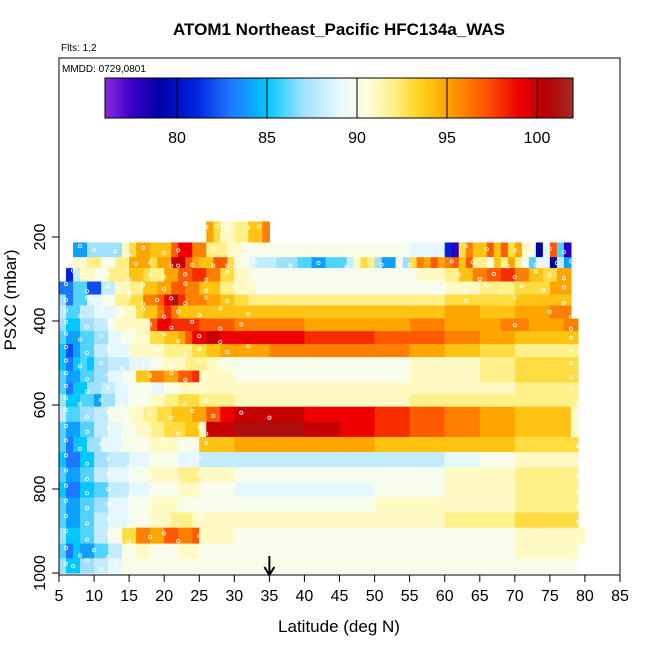 The image size is (650, 650). I want to click on x-tick-label: 25, so click(199, 596).